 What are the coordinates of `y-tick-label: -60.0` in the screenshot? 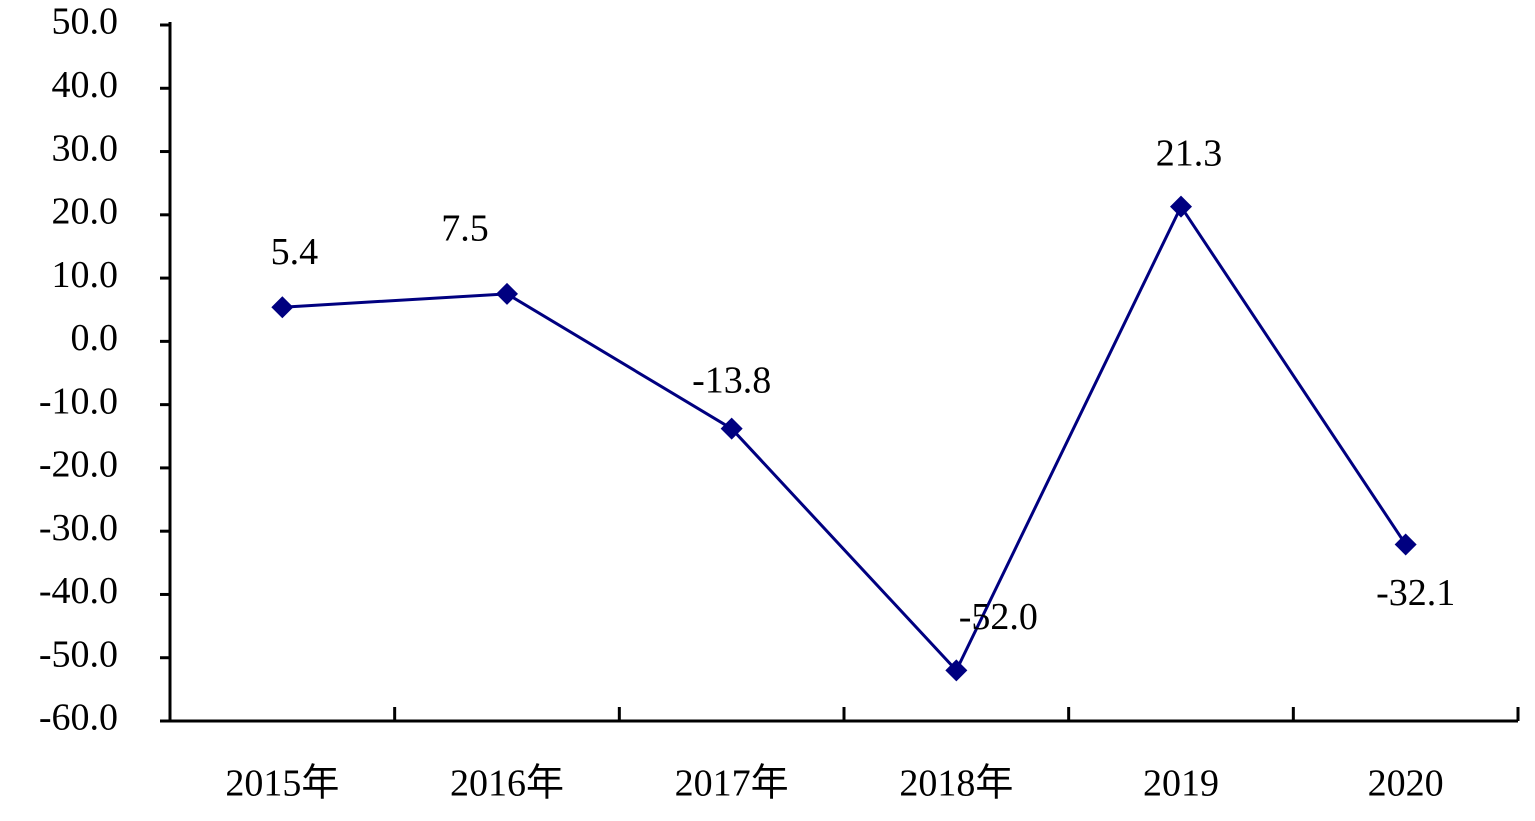 It's located at (78, 718).